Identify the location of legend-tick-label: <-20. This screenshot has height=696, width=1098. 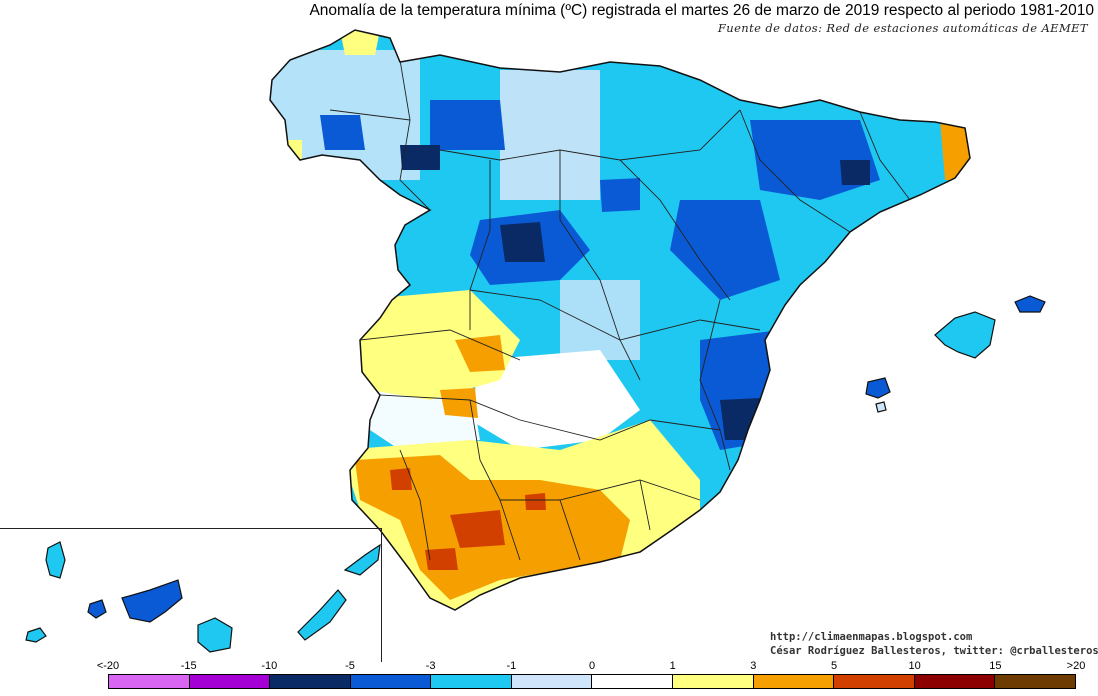
(108, 666).